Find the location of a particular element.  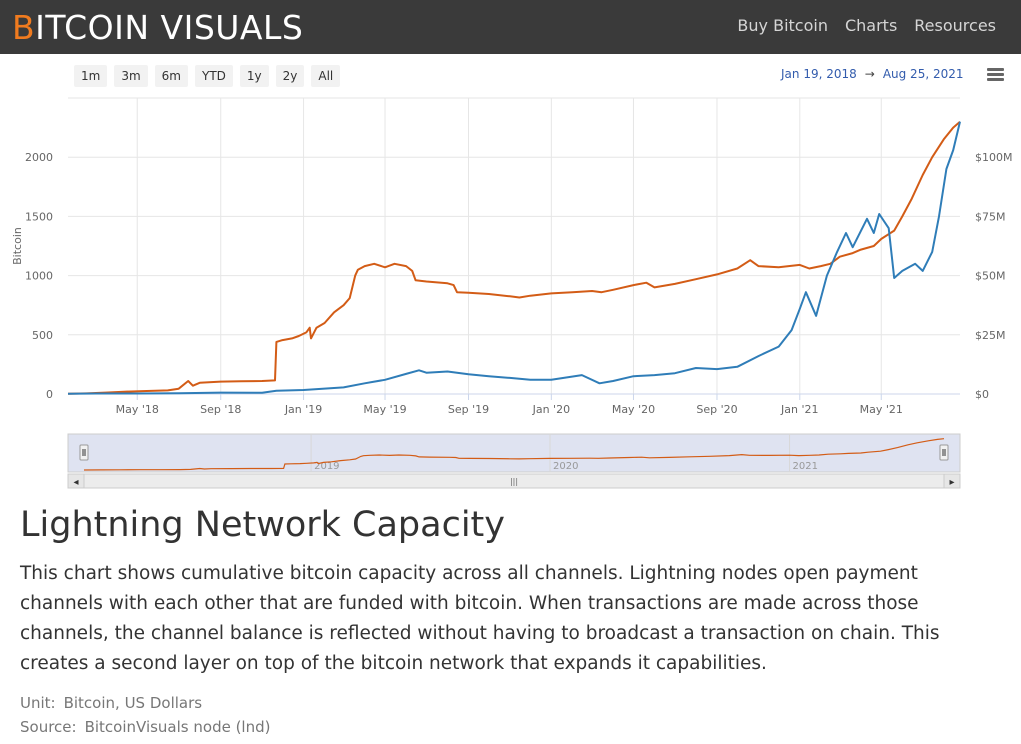

scroll-right-arrow-icon: ▸ is located at coordinates (951, 482).